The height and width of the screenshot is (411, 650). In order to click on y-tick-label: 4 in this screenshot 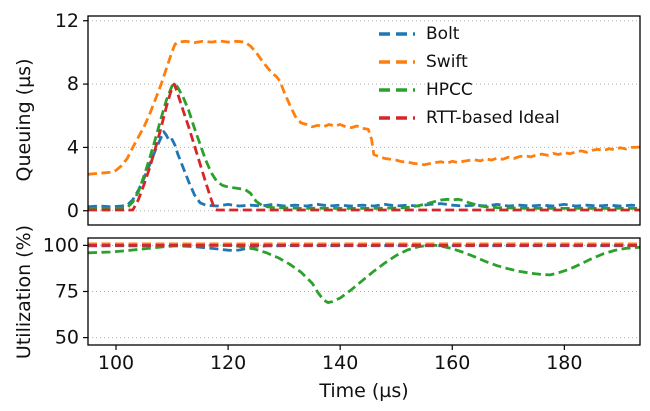, I will do `click(73, 147)`.